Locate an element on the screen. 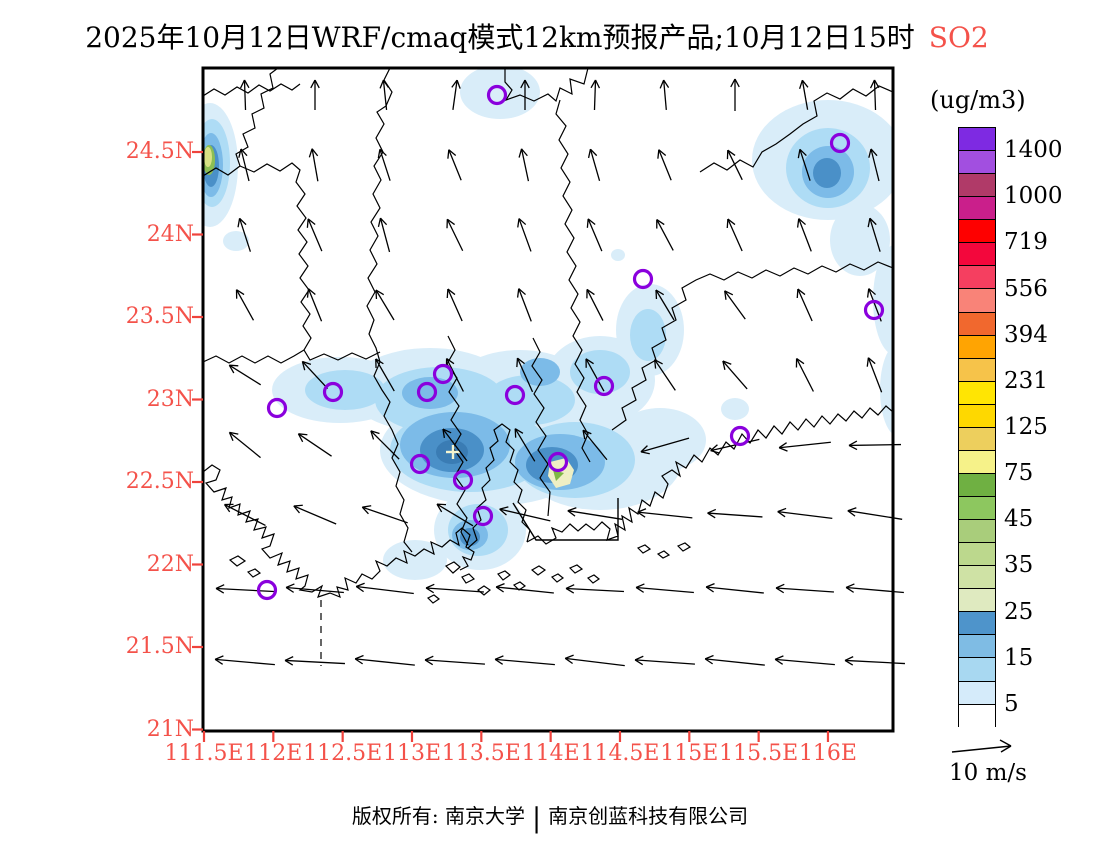 The image size is (1100, 850). y-axis-label: 21N is located at coordinates (170, 729).